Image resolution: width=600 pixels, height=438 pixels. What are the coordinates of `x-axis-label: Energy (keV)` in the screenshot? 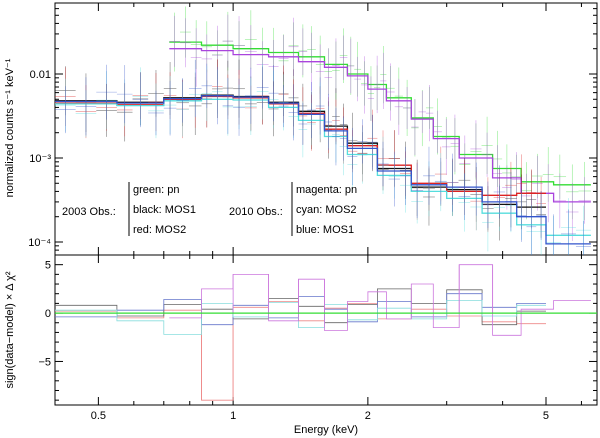 It's located at (326, 430).